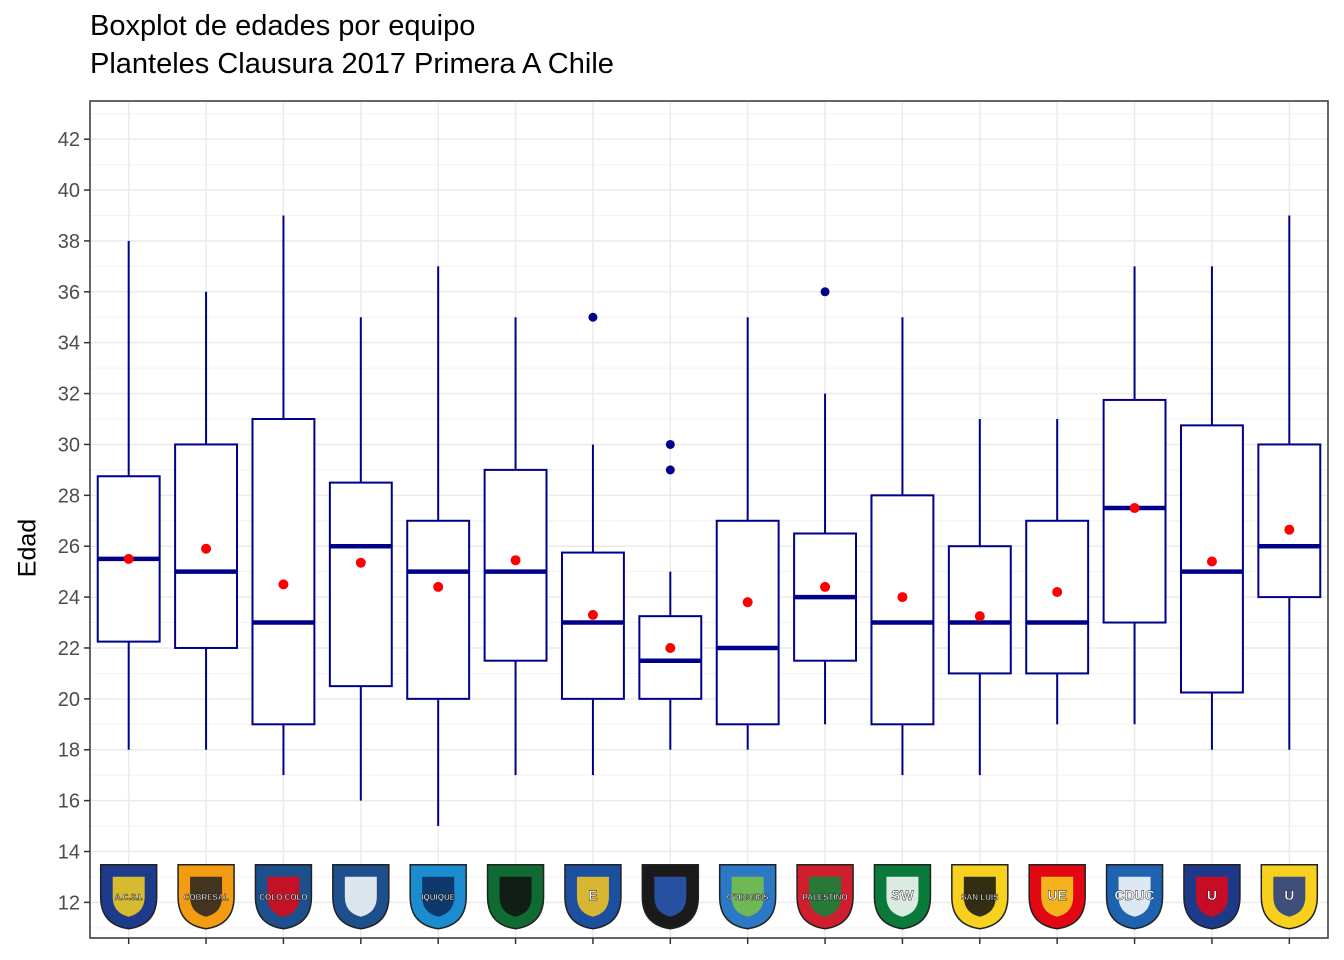 This screenshot has height=960, width=1344. I want to click on colo-colo-crest: COLO COLO, so click(283, 897).